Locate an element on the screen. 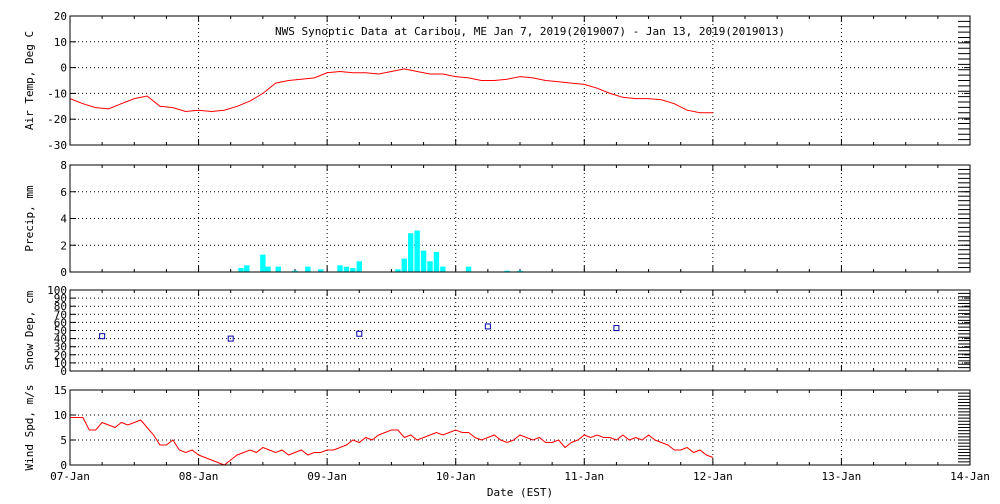 The height and width of the screenshot is (504, 1000). precip-y-tick-label: 8 is located at coordinates (63, 165).